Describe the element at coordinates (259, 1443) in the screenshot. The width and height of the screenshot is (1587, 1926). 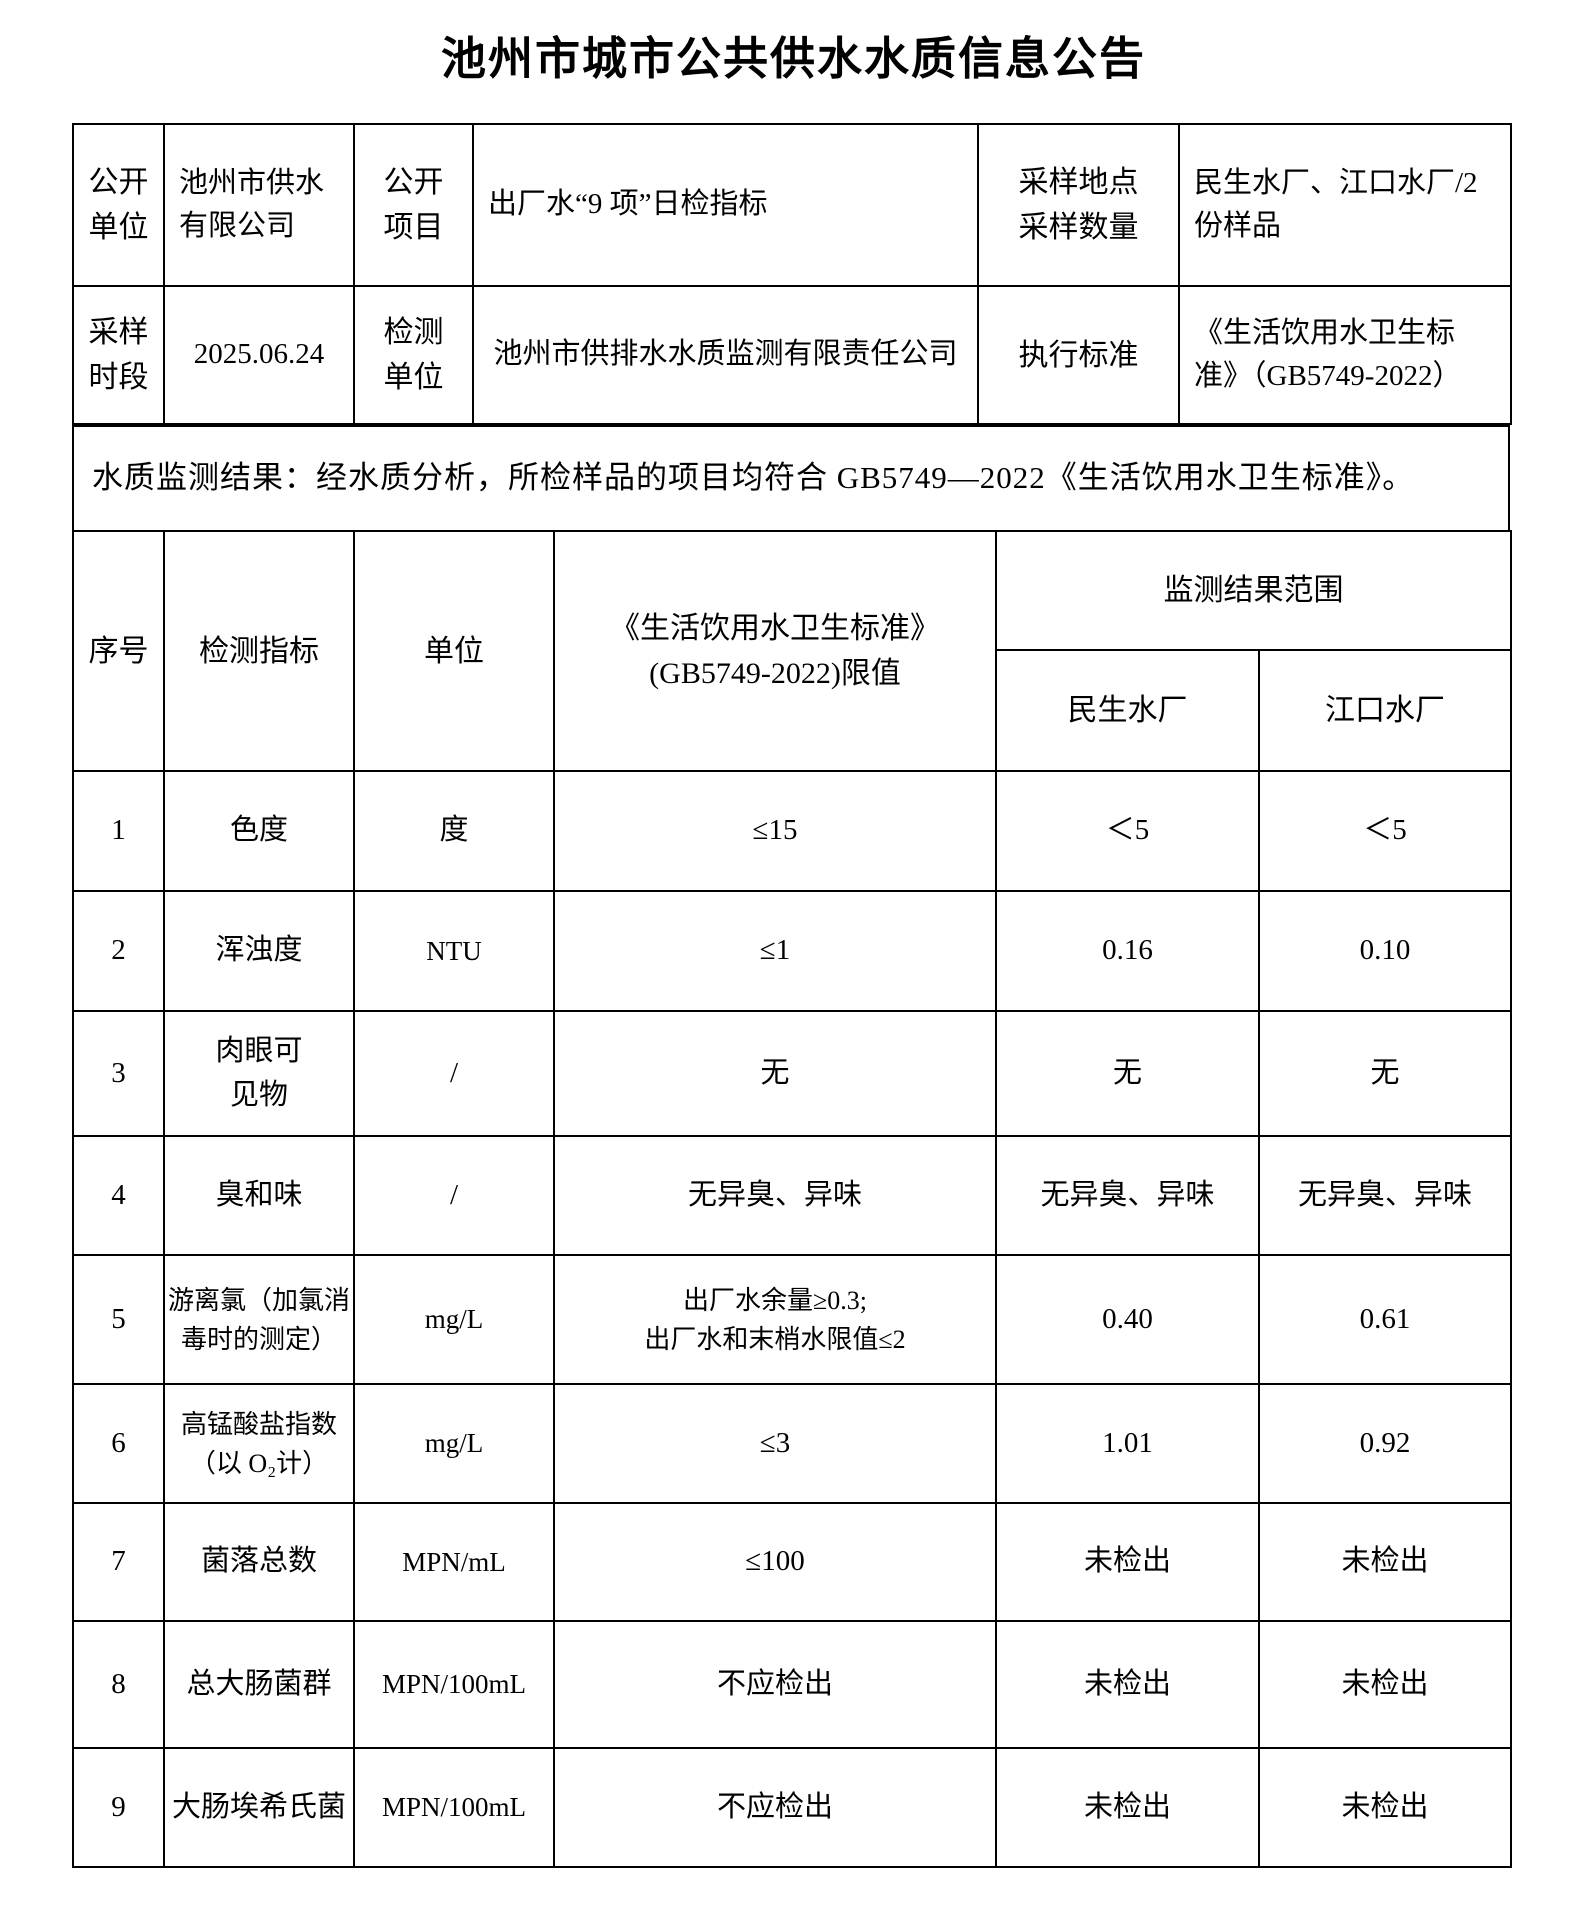
I see `cell-indicator: 高锰酸盐指数 （以 O₂计）` at that location.